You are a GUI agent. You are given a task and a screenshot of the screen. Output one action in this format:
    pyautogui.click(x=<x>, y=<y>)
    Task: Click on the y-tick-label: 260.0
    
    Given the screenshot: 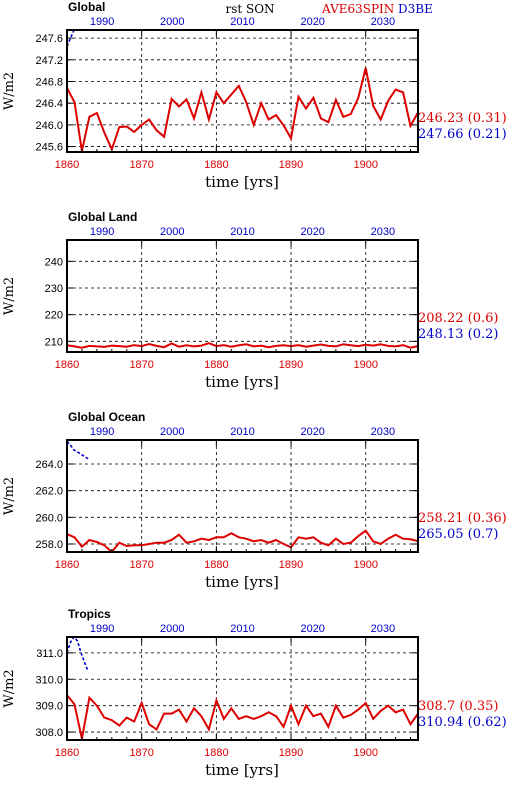 What is the action you would take?
    pyautogui.click(x=49, y=518)
    